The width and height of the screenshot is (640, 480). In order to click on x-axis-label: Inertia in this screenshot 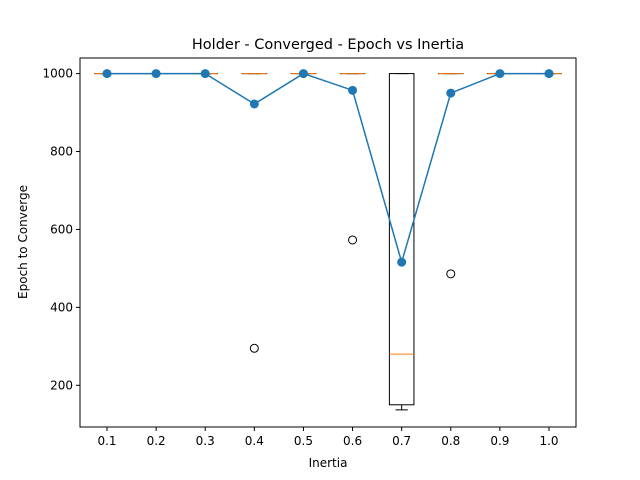, I will do `click(328, 463)`.